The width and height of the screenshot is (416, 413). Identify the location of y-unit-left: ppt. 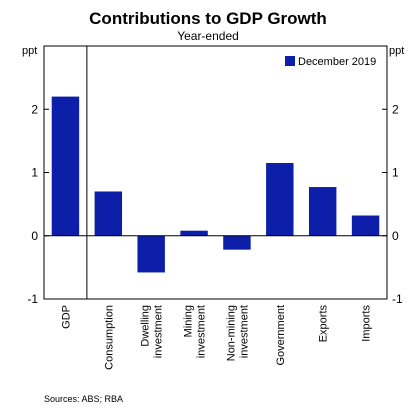
(29, 51).